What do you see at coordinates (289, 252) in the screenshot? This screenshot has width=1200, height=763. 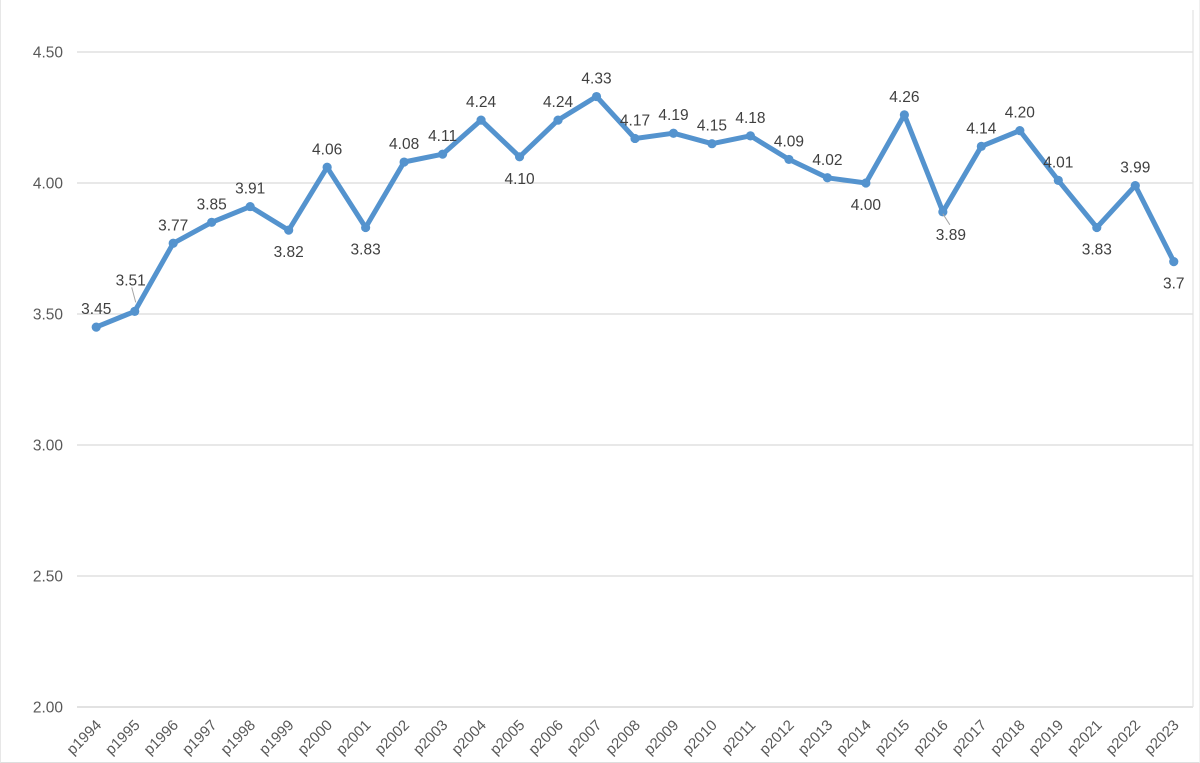 I see `data-label: 3.82` at bounding box center [289, 252].